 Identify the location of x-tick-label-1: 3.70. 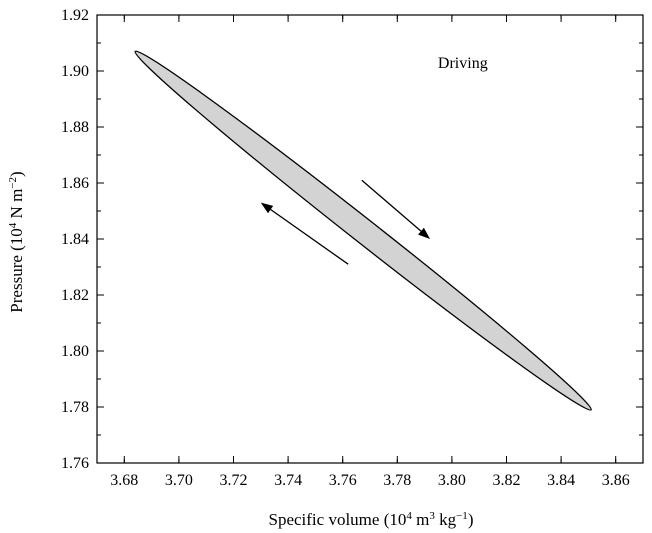
(179, 480).